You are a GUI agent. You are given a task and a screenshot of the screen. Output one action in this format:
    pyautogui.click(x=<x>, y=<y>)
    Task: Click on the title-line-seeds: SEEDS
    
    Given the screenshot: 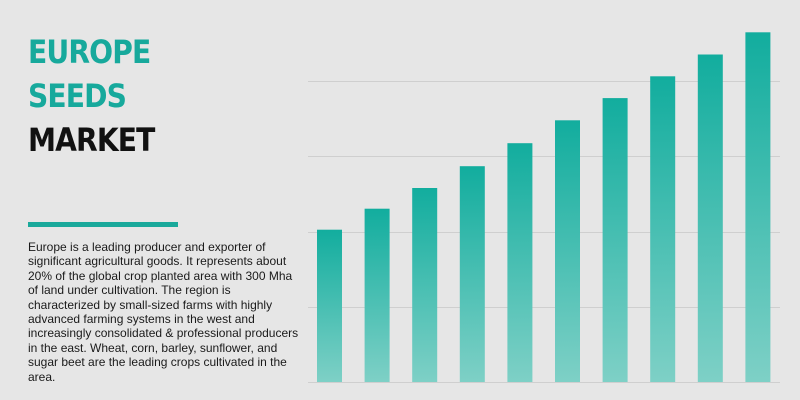 What is the action you would take?
    pyautogui.click(x=77, y=96)
    